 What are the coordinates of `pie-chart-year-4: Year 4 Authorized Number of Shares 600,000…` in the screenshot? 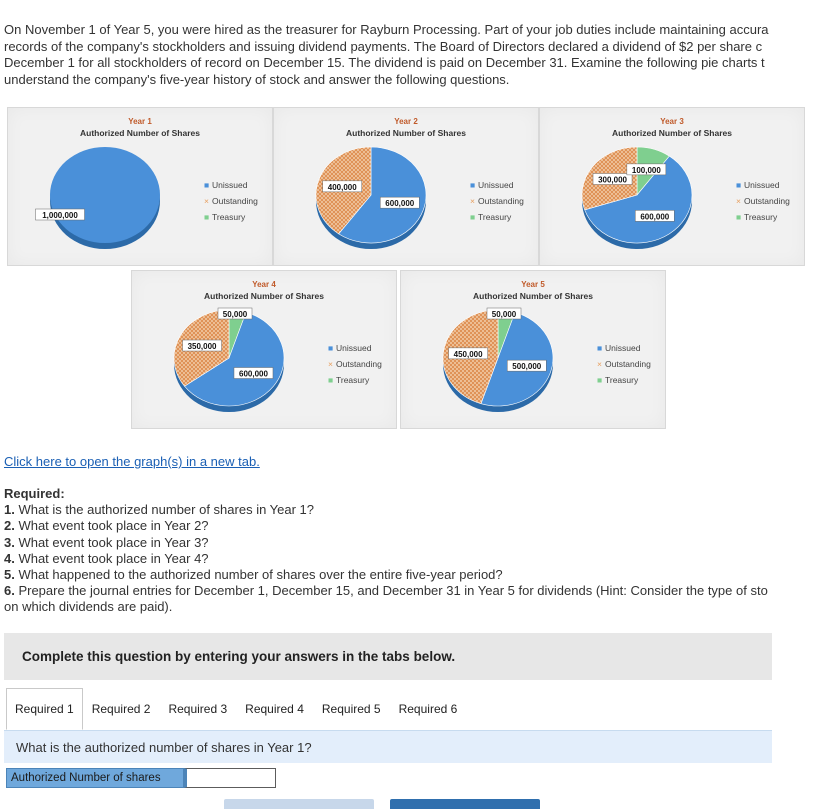 It's located at (277, 346).